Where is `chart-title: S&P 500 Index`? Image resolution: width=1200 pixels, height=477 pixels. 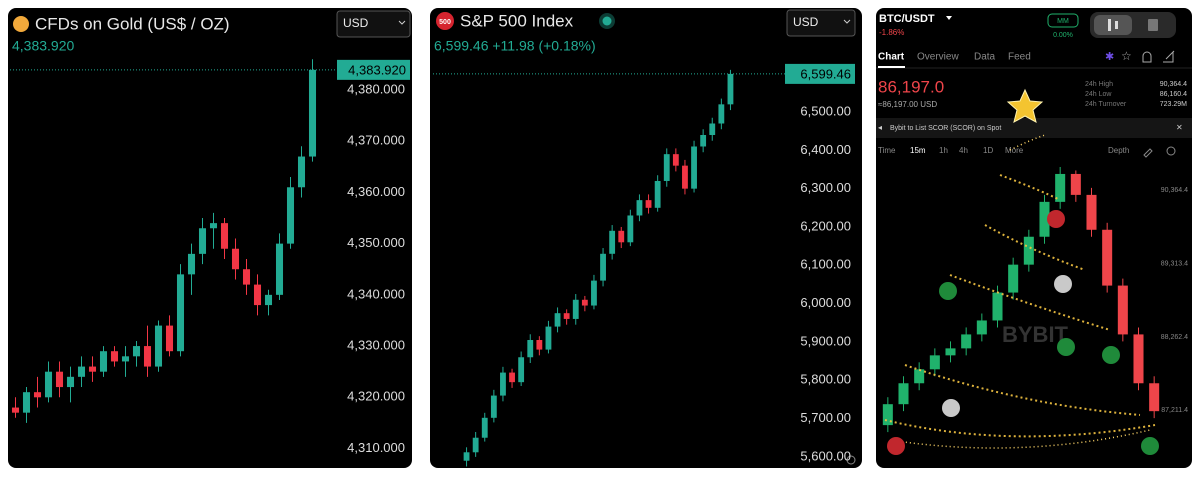 chart-title: S&P 500 Index is located at coordinates (517, 20).